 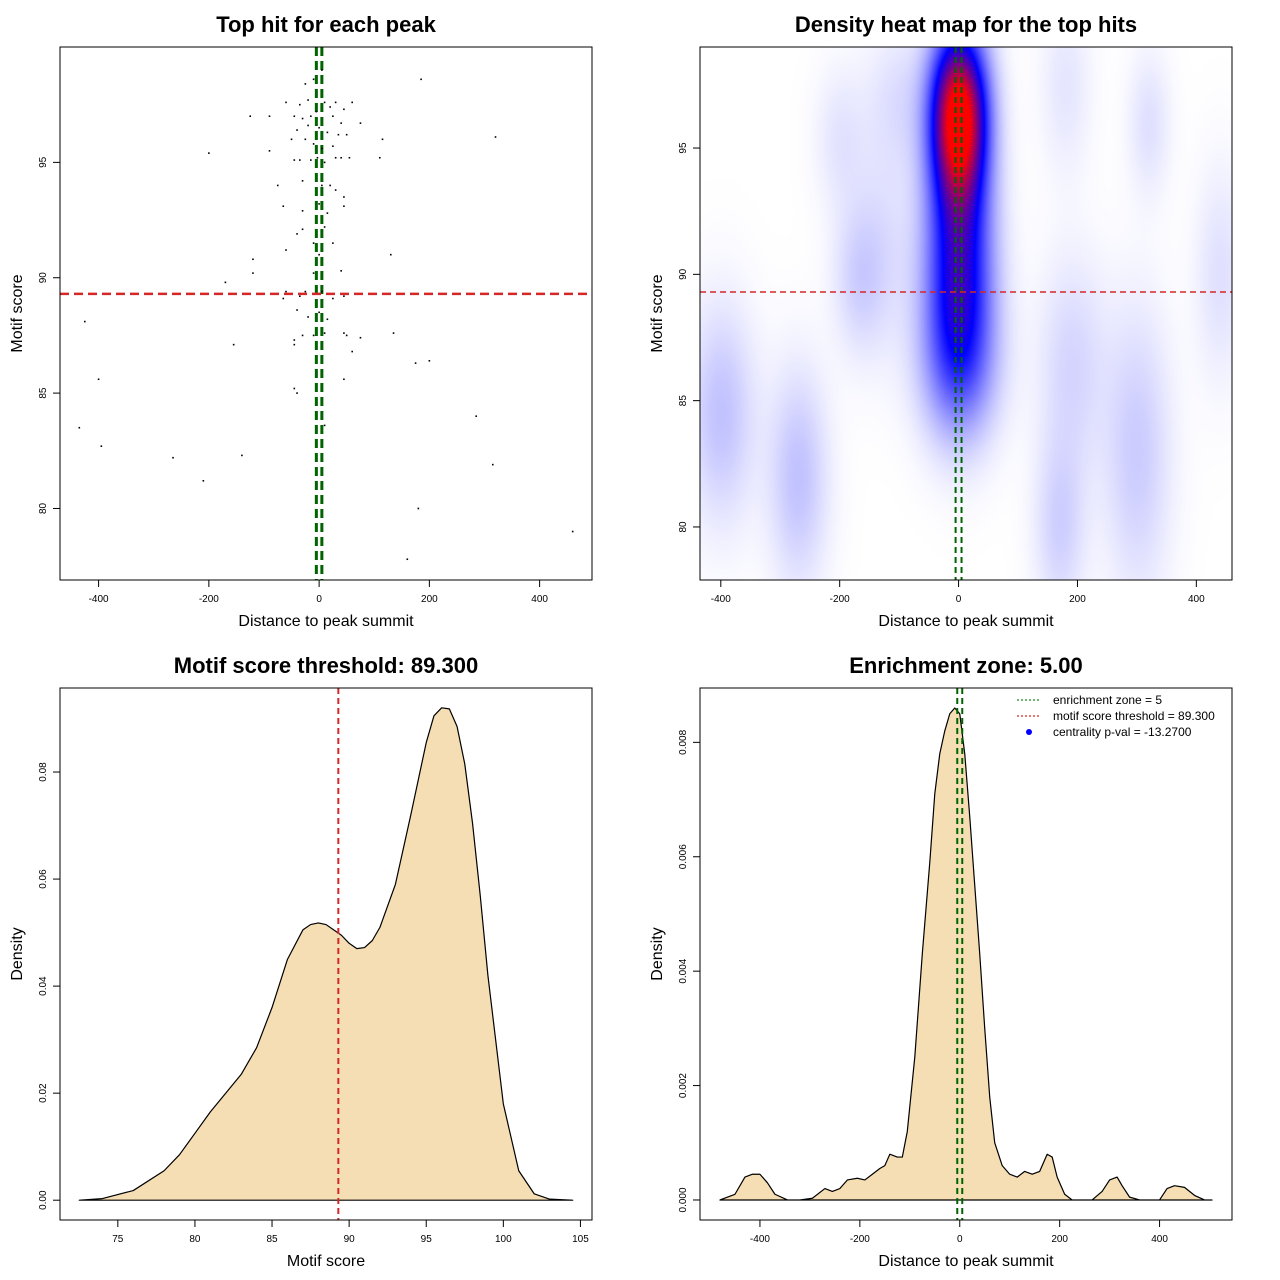 I want to click on x-tick-label: 100, so click(x=503, y=1239).